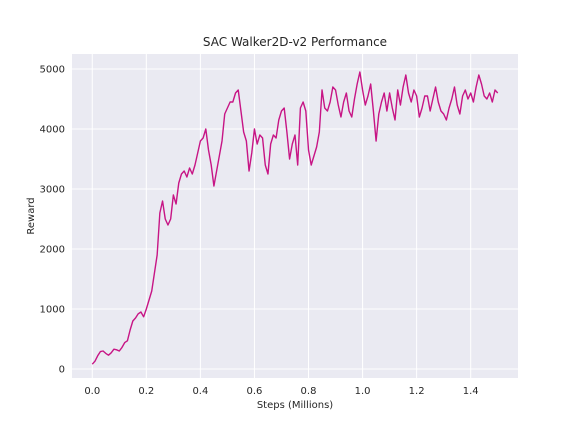 This screenshot has height=437, width=576. What do you see at coordinates (146, 391) in the screenshot?
I see `x-tick-label: 0.2` at bounding box center [146, 391].